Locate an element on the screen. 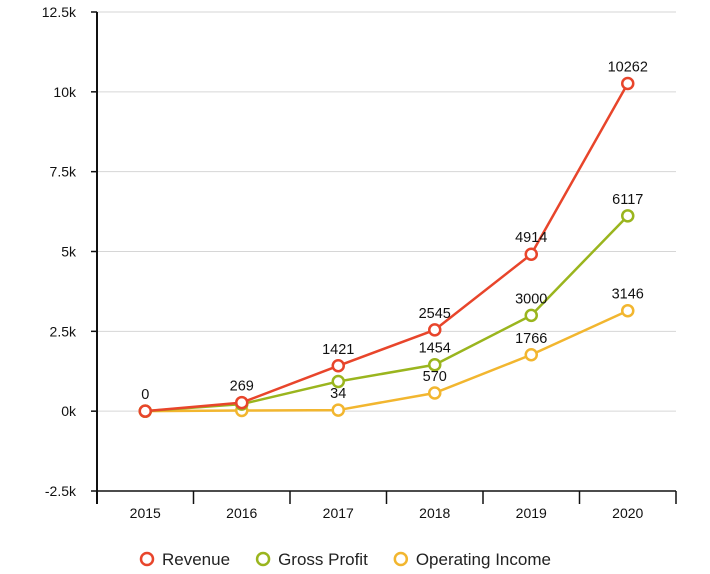  y-tick-label: -2.5k is located at coordinates (61, 491).